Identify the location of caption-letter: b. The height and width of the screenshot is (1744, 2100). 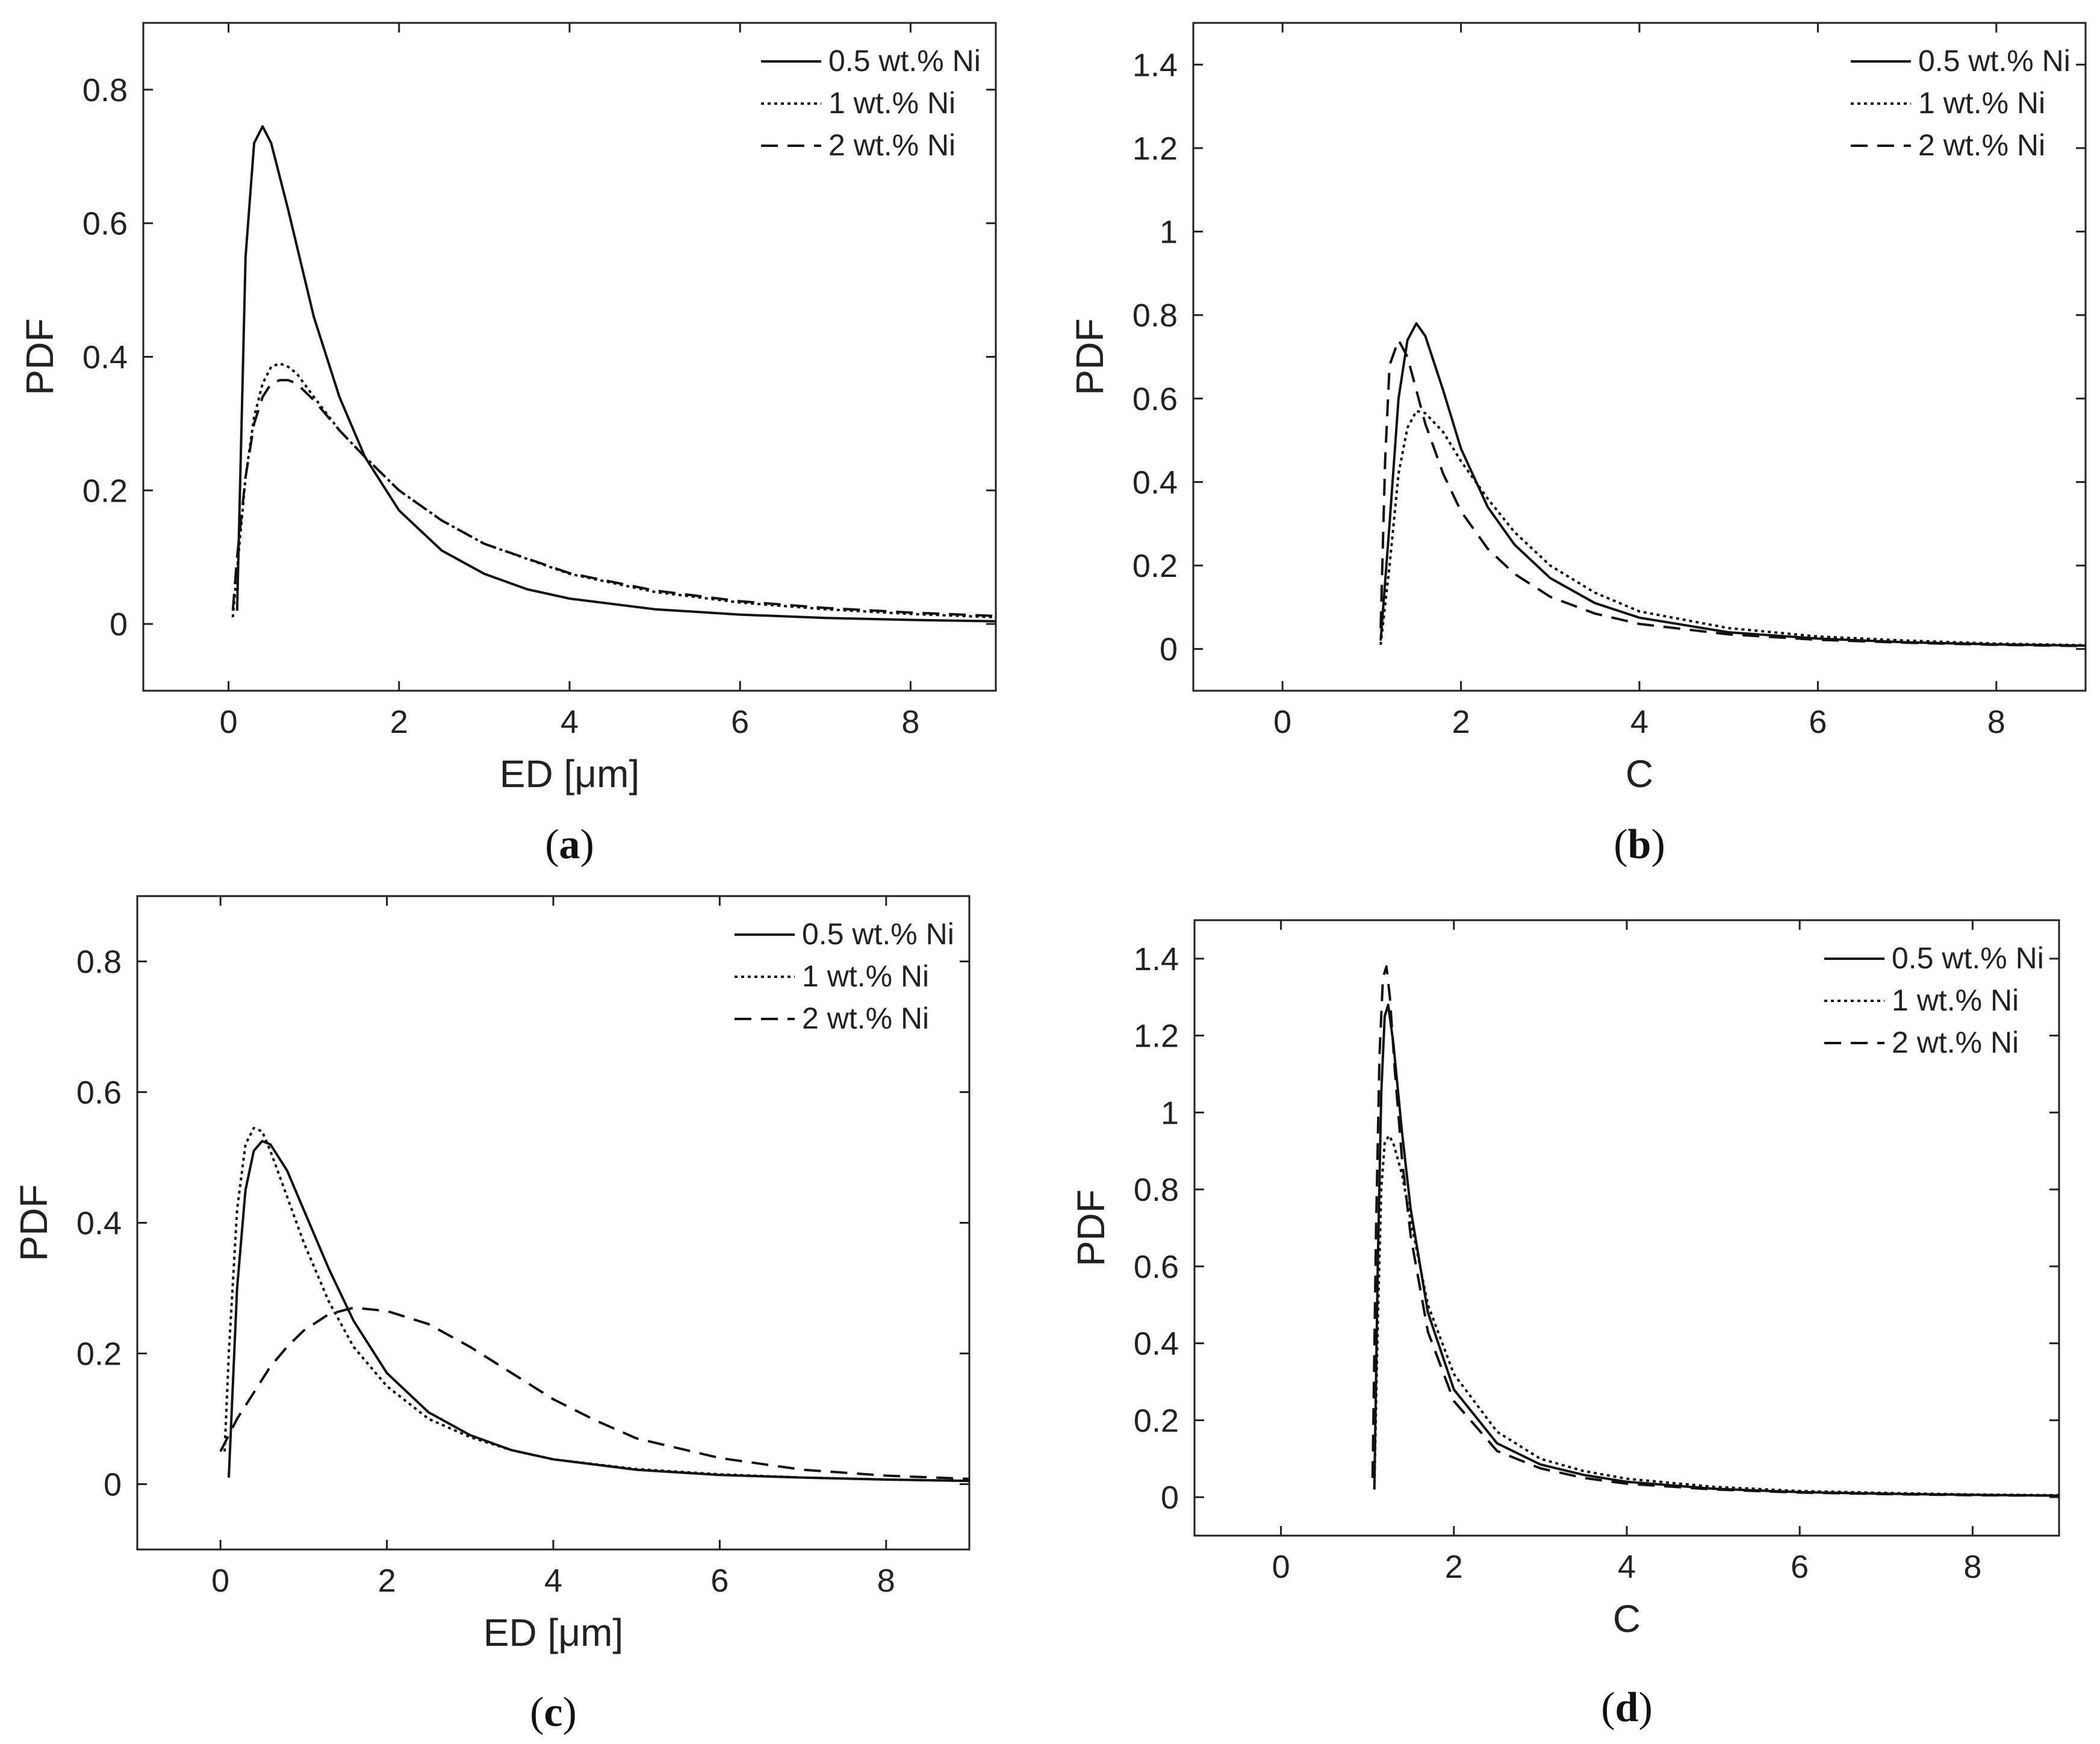
(1639, 845).